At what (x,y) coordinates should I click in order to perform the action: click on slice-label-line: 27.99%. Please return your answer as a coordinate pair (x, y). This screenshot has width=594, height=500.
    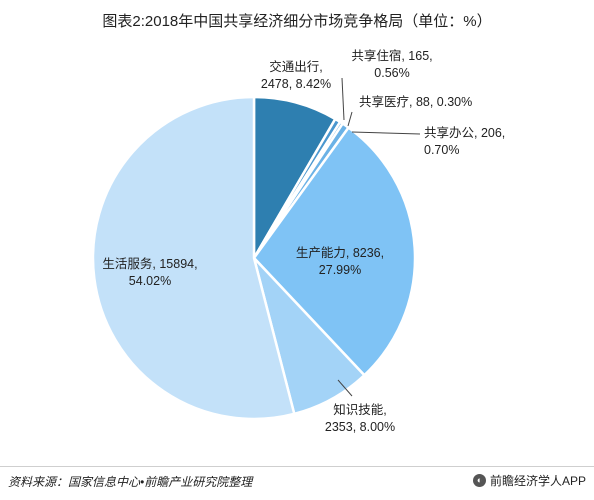
    Looking at the image, I should click on (340, 270).